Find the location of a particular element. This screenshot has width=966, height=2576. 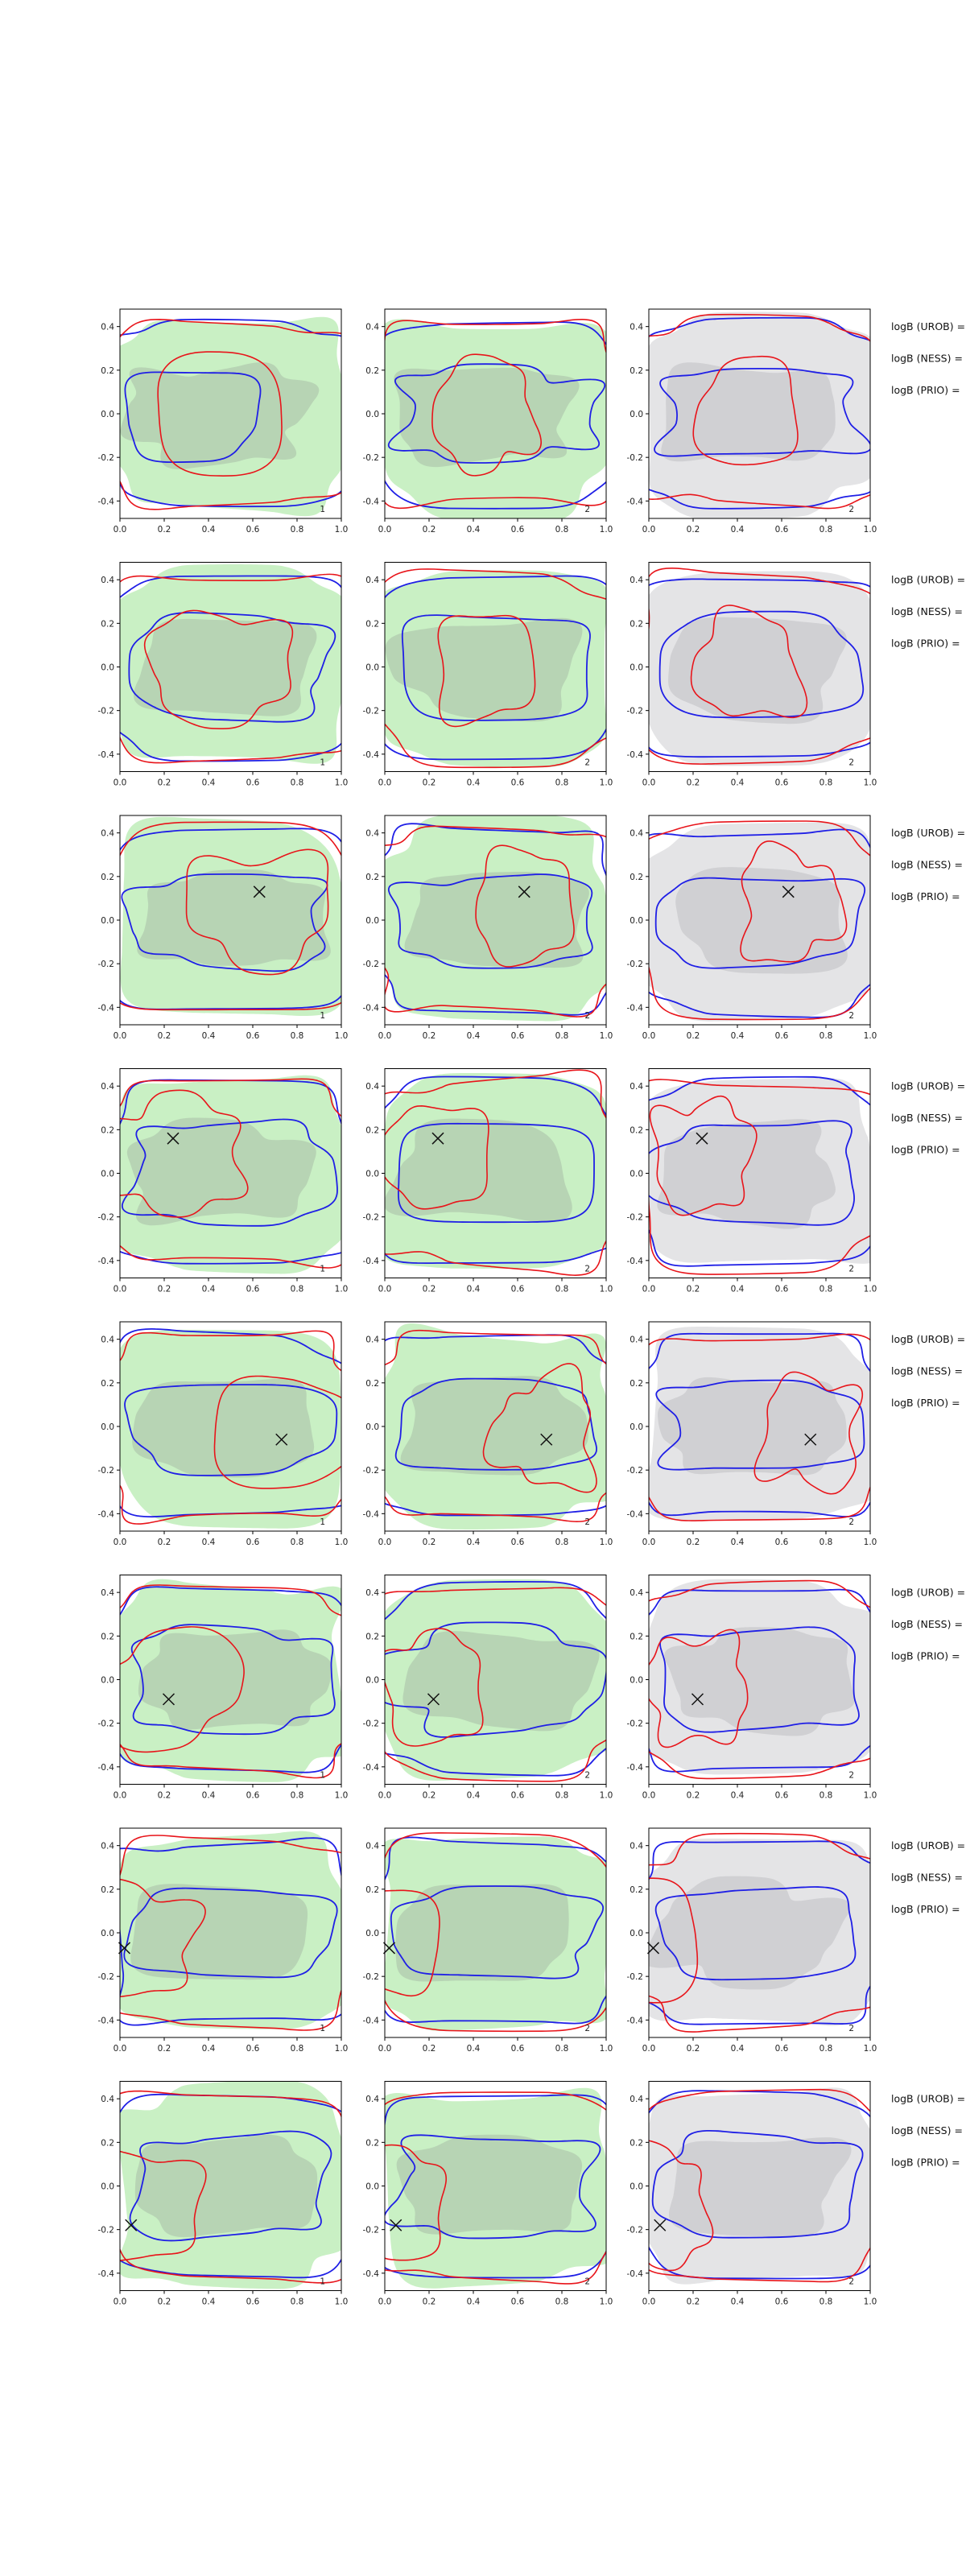

panel-r2-c3: 0.0 0.2 0.4 0.6 0.8 1.0 0.4 0.2 0.0 -0.2 -0.4 2 is located at coordinates (752, 675).